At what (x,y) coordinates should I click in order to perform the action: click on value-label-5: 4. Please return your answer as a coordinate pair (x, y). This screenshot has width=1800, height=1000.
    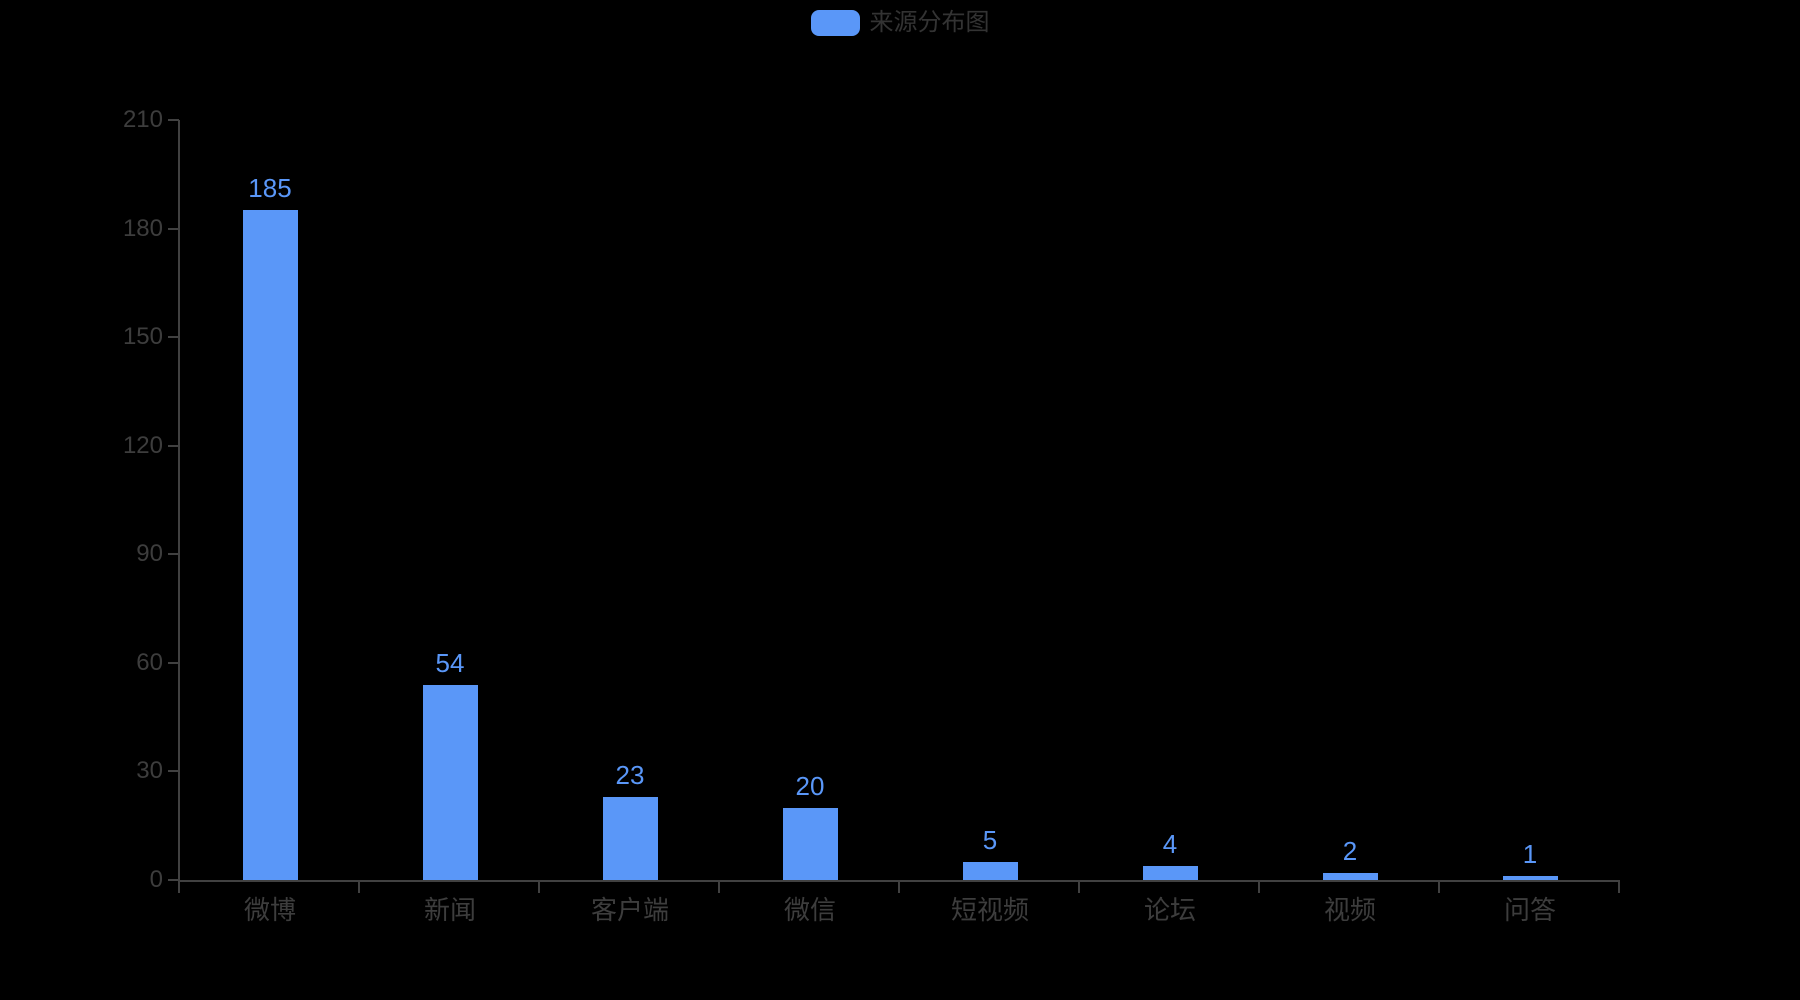
    Looking at the image, I should click on (1170, 843).